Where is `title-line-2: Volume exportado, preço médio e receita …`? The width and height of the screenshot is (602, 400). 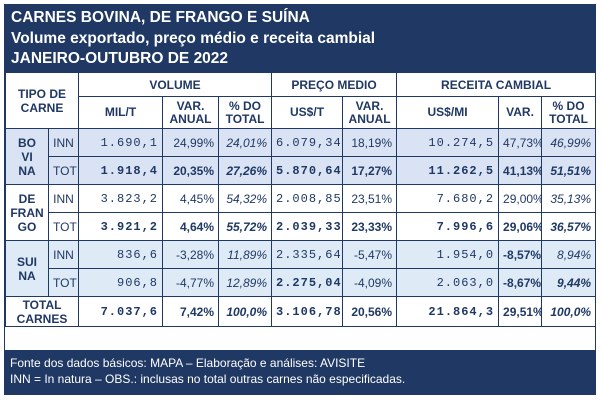
title-line-2: Volume exportado, preço médio e receita … is located at coordinates (193, 38).